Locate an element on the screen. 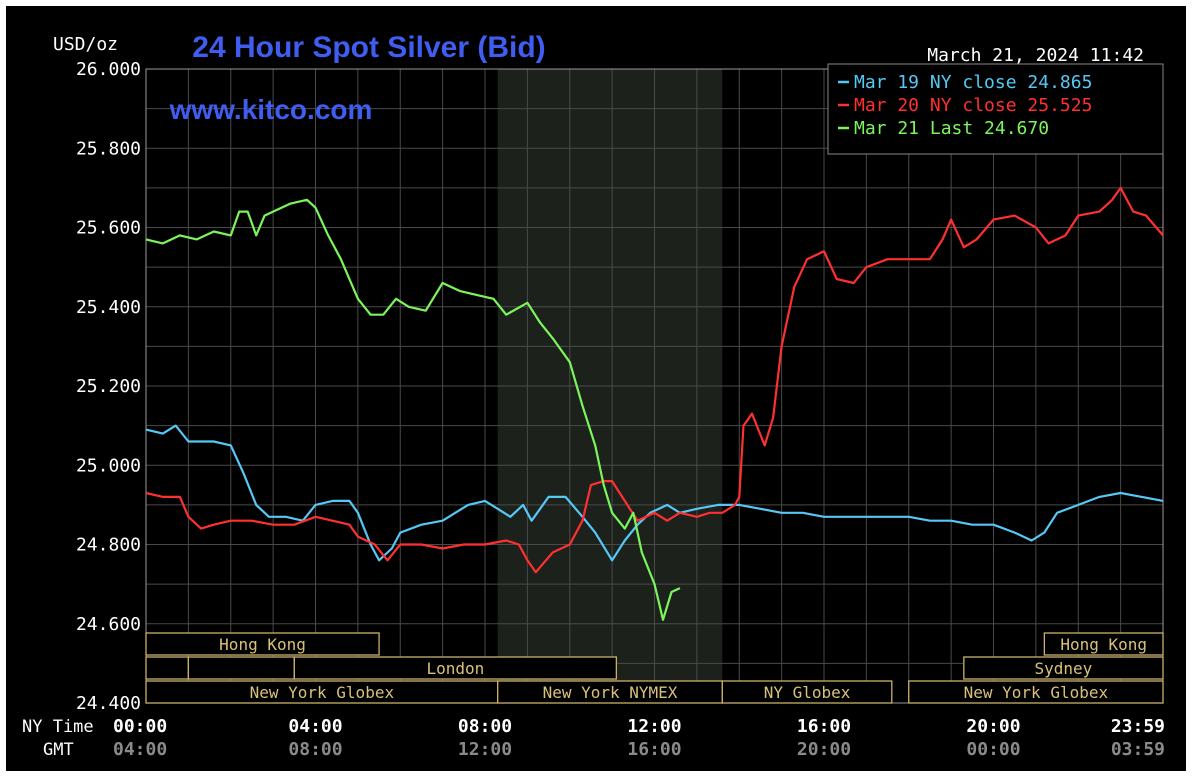 This screenshot has height=783, width=1200. x-tick-label-gmt: 00:00 is located at coordinates (993, 749).